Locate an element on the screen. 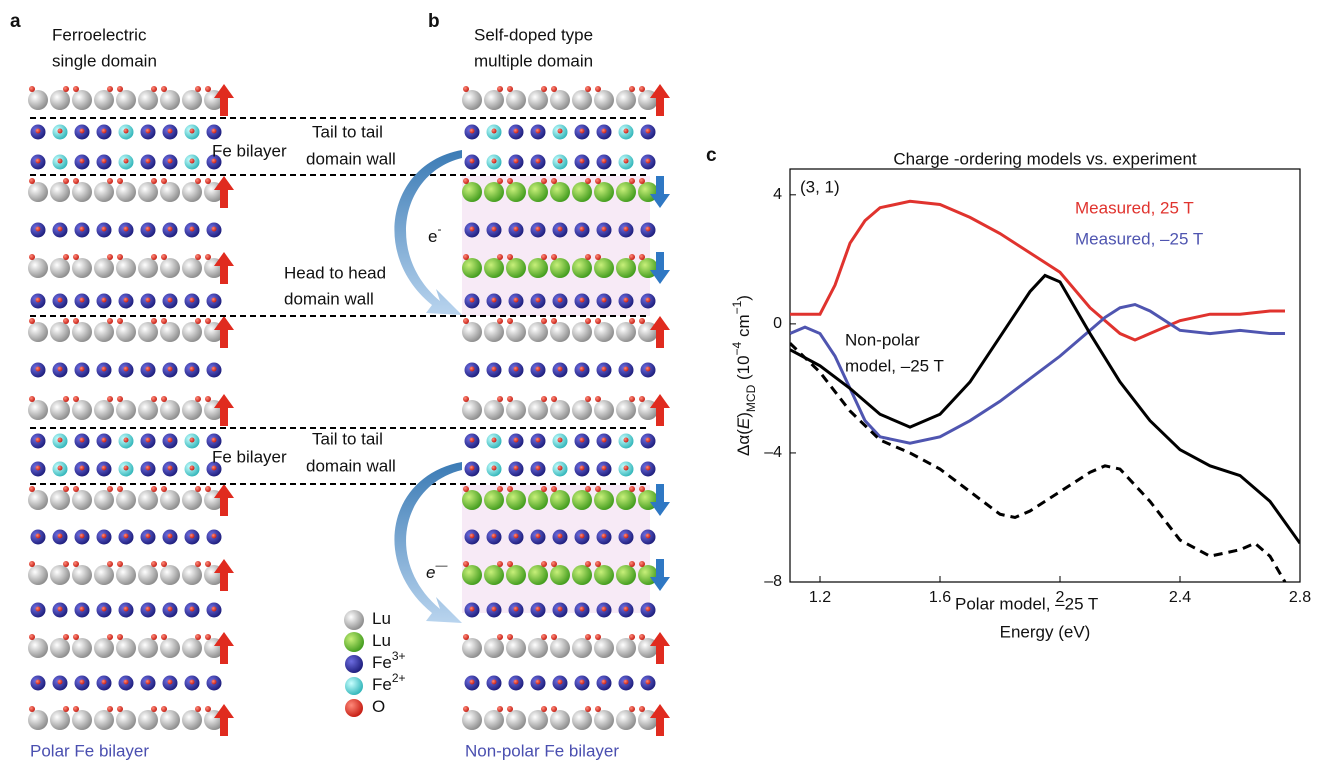 The height and width of the screenshot is (764, 1319). annotation: domain wall is located at coordinates (351, 158).